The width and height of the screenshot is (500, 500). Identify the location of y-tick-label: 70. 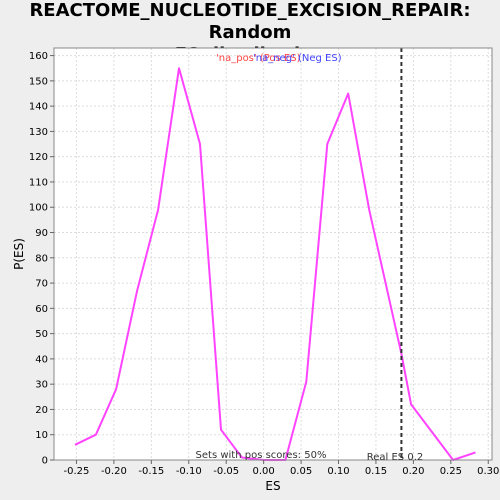
(41, 284).